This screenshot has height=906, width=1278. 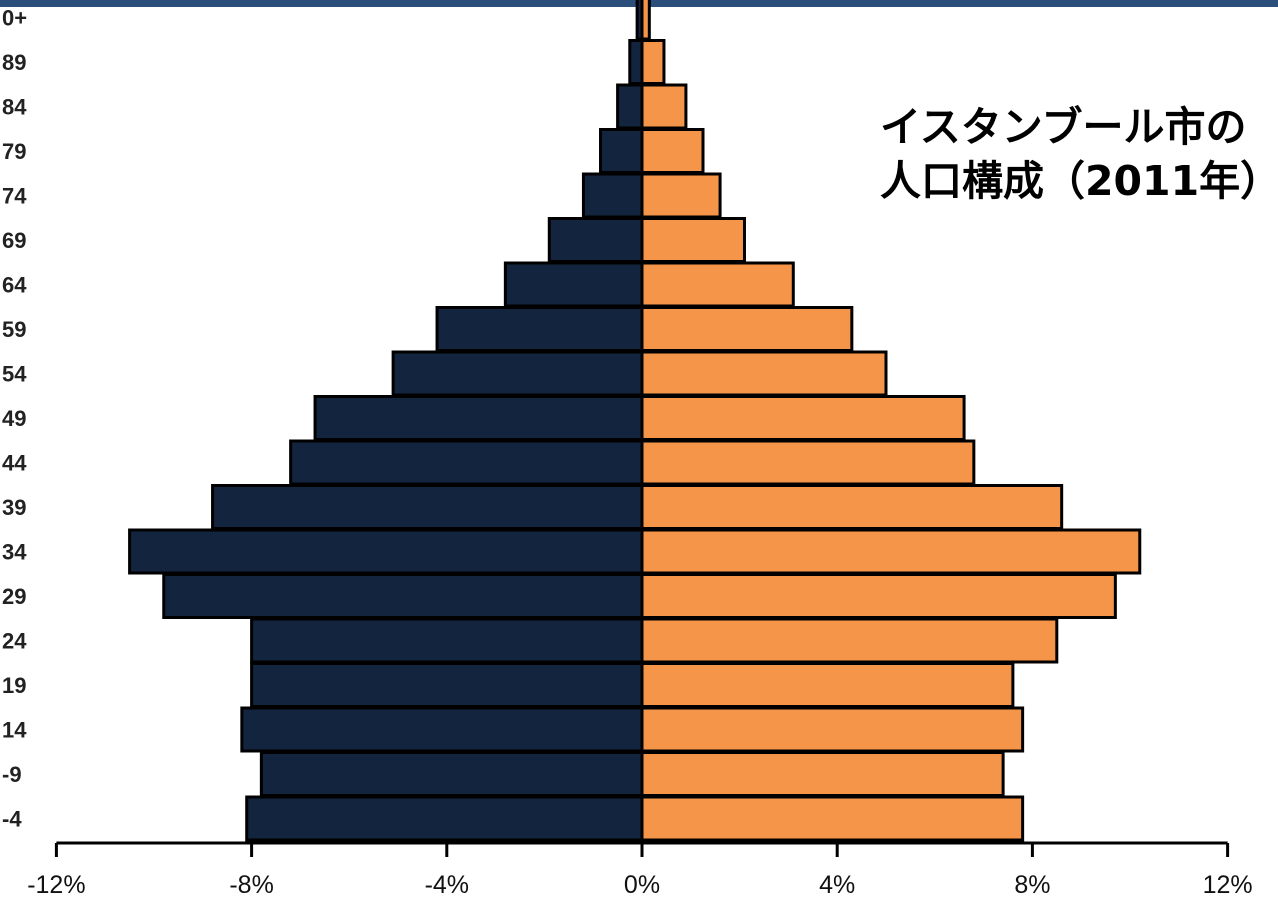 I want to click on age-labels: -4 -9 14 19 24 29 34 39 44 49 54 59 64 69 74 79 84 89 0+, so click(x=14, y=419).